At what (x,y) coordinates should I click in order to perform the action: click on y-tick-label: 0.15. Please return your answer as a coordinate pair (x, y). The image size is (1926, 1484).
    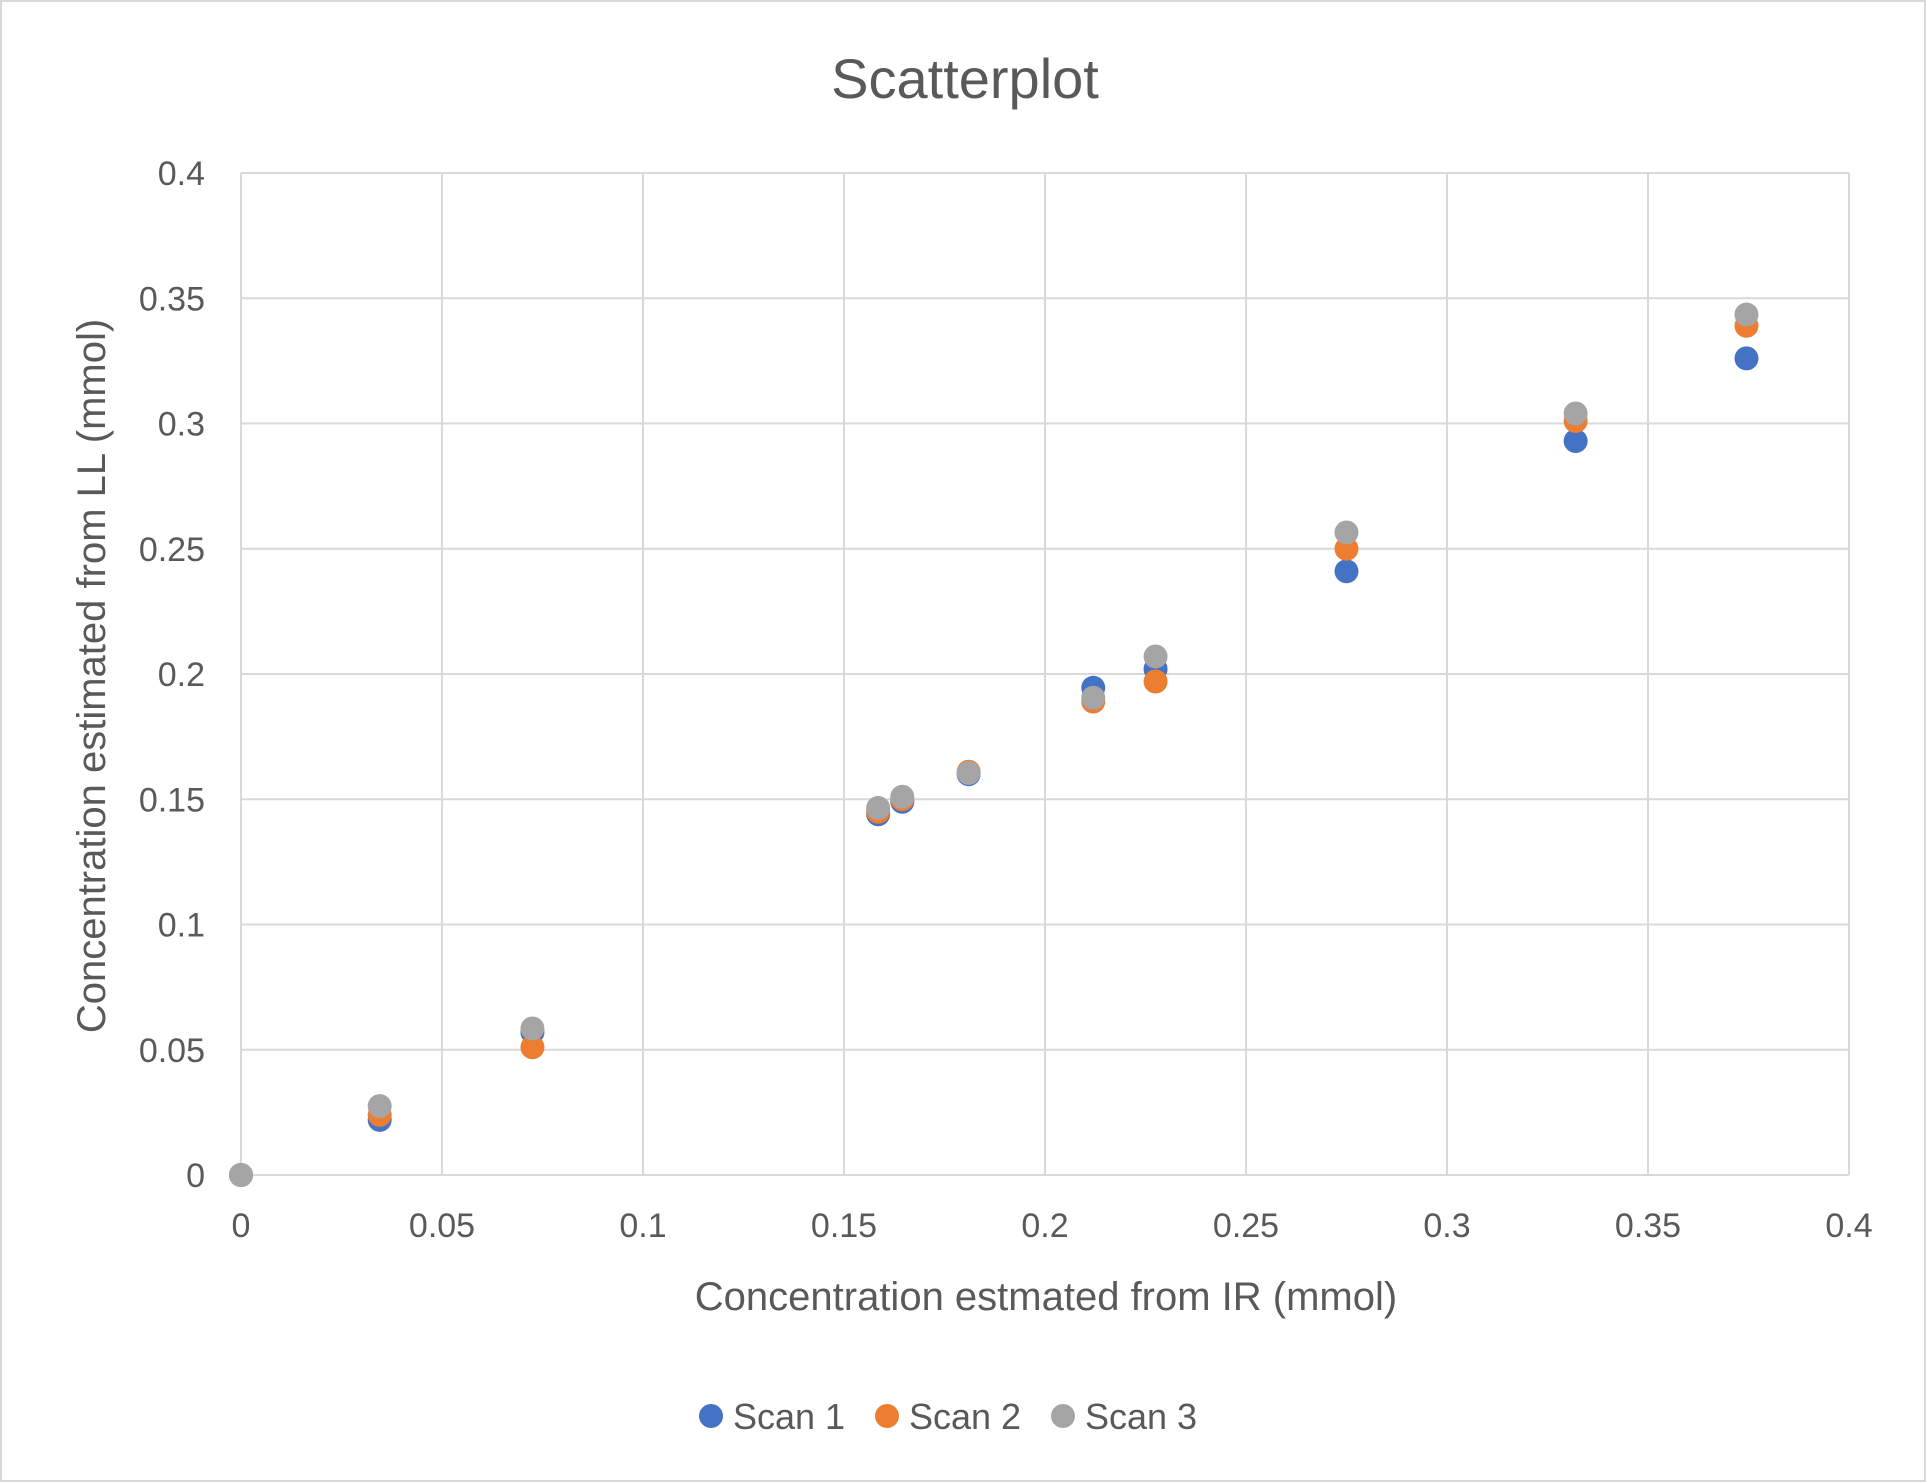
    Looking at the image, I should click on (172, 800).